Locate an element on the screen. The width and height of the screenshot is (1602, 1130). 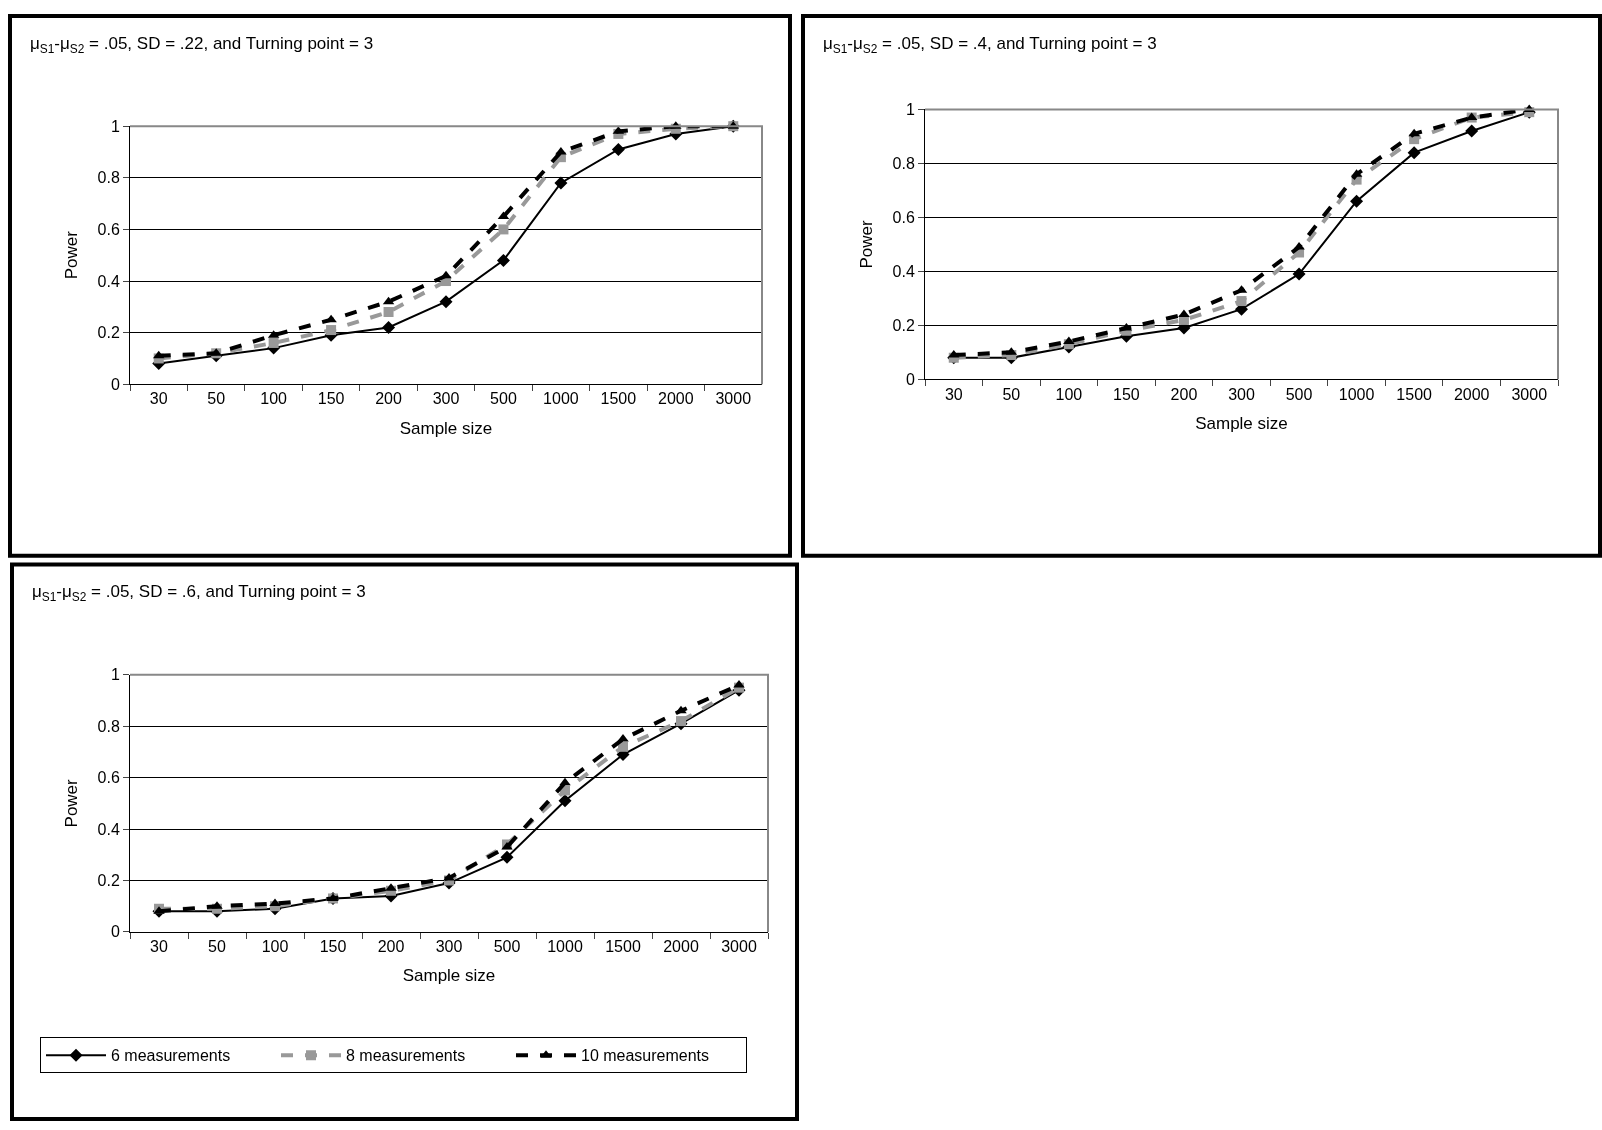
legend-label: 10 measurements is located at coordinates (645, 1056).